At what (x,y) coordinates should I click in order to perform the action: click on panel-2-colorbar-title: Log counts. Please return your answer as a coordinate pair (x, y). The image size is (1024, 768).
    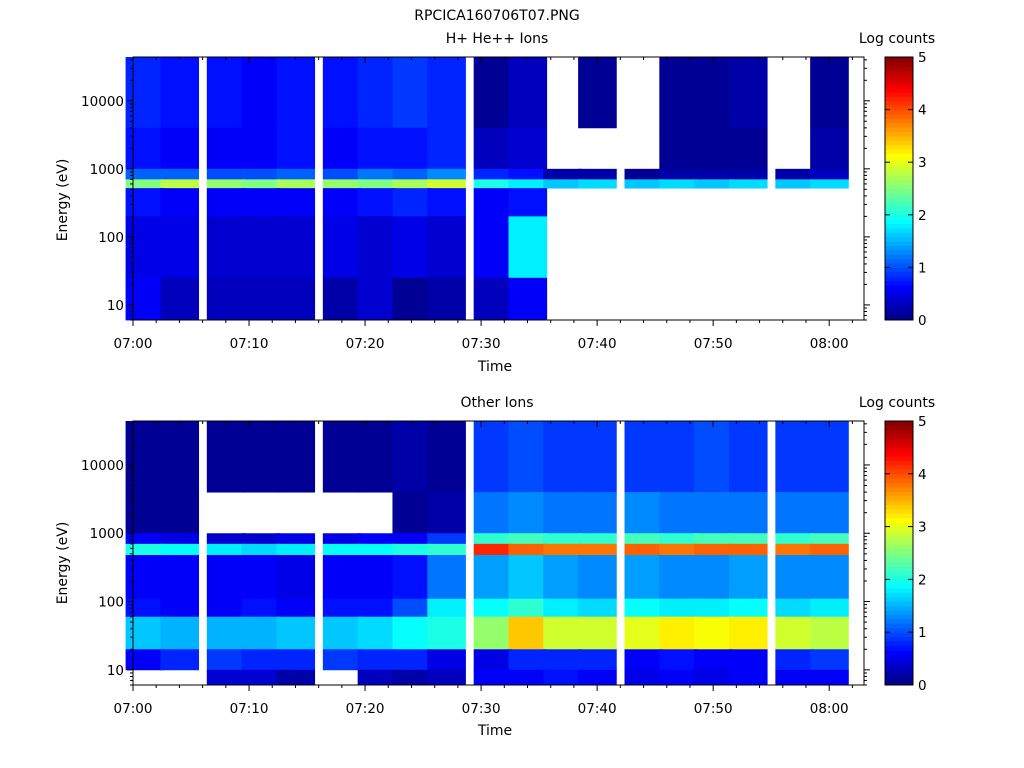
    Looking at the image, I should click on (897, 403).